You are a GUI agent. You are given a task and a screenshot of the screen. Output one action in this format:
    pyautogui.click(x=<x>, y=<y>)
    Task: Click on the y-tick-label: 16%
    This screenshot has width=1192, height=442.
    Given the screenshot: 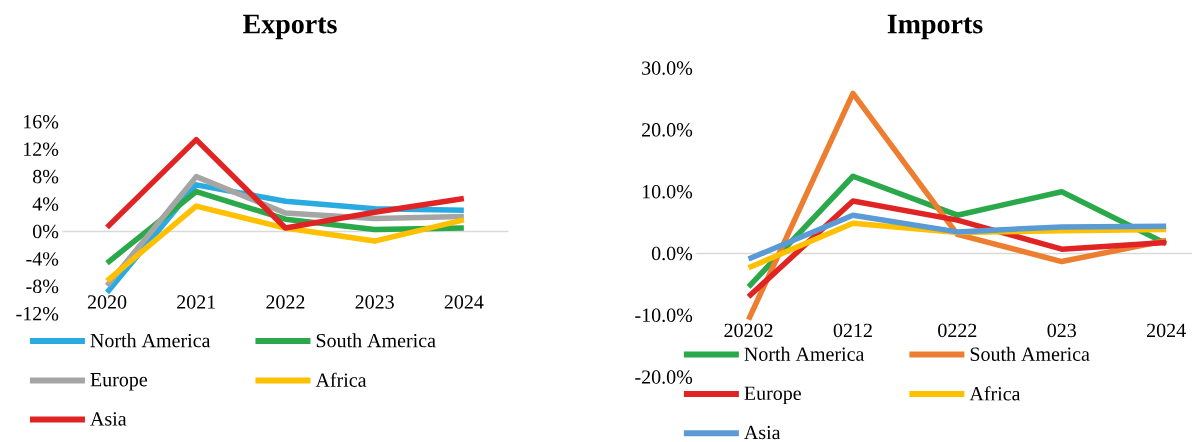 What is the action you would take?
    pyautogui.click(x=41, y=122)
    